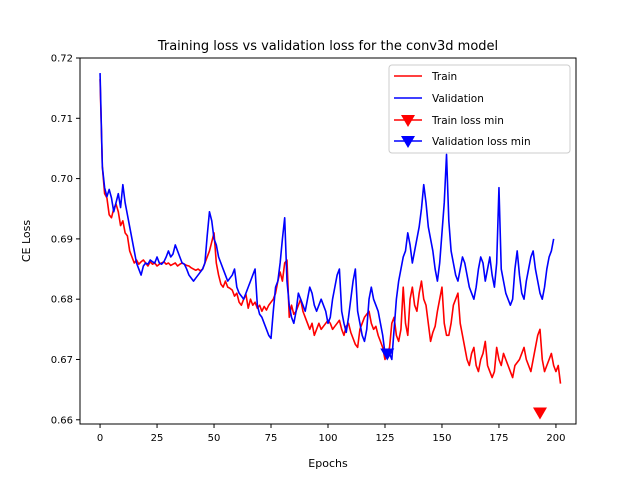  What do you see at coordinates (62, 179) in the screenshot?
I see `y-tick-label: 0.70` at bounding box center [62, 179].